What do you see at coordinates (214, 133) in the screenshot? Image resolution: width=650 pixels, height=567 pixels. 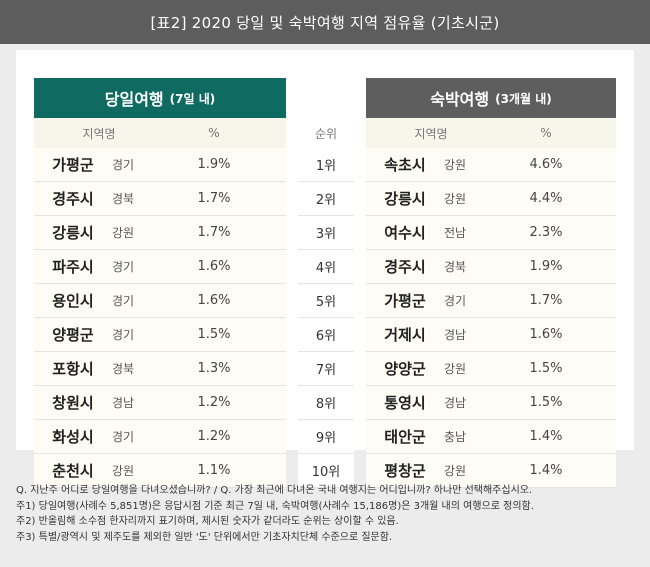 I see `day-trip-pct-header: %` at bounding box center [214, 133].